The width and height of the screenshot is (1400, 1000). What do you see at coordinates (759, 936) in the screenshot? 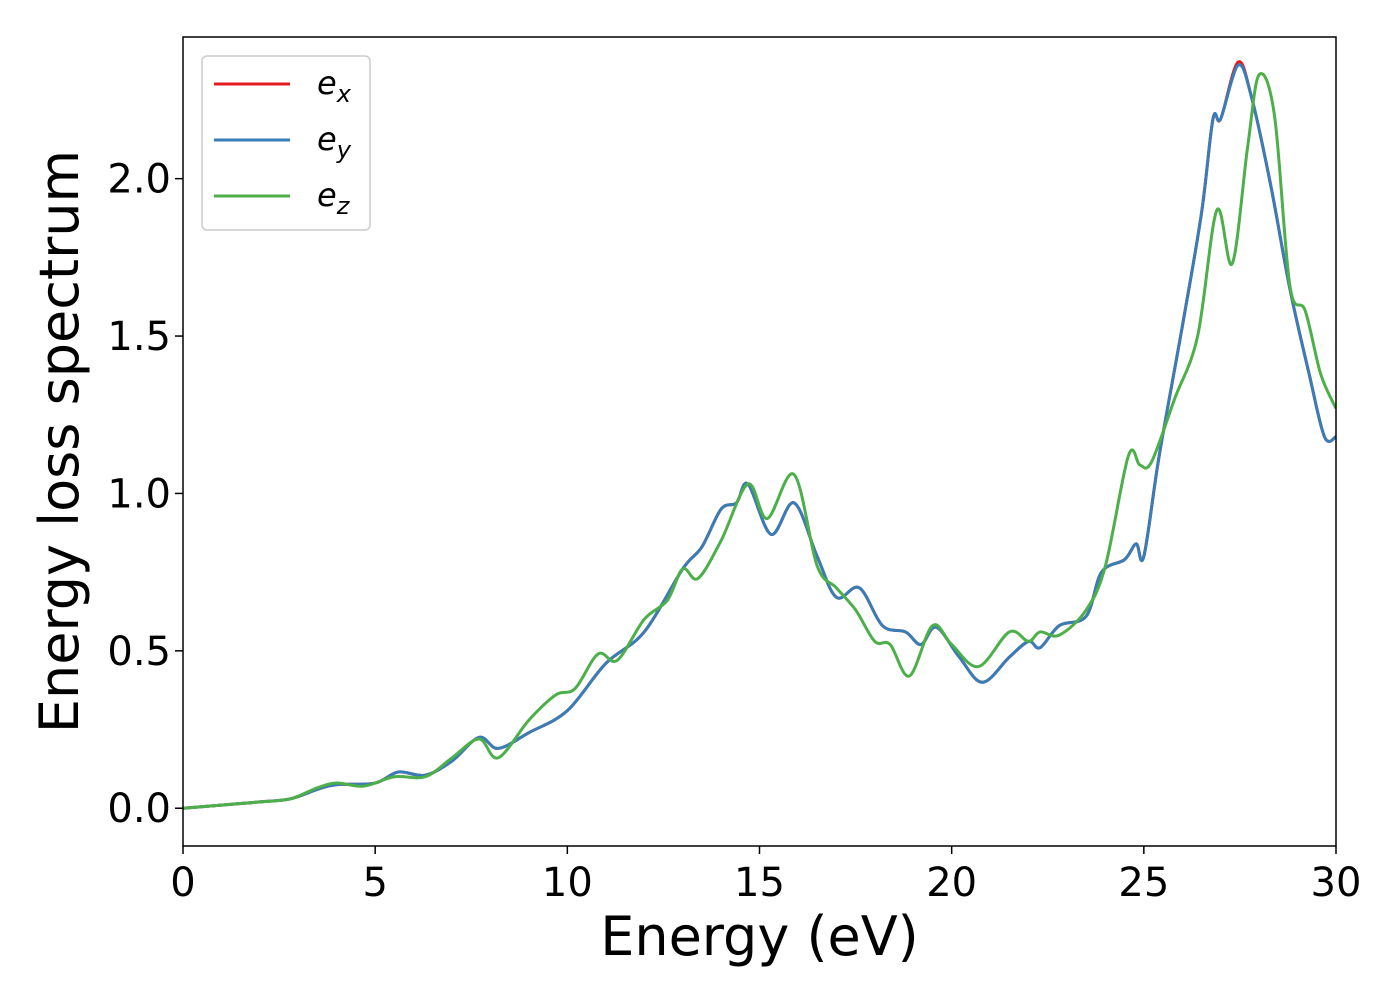
I see `x-axis-label: Energy (eV)` at bounding box center [759, 936].